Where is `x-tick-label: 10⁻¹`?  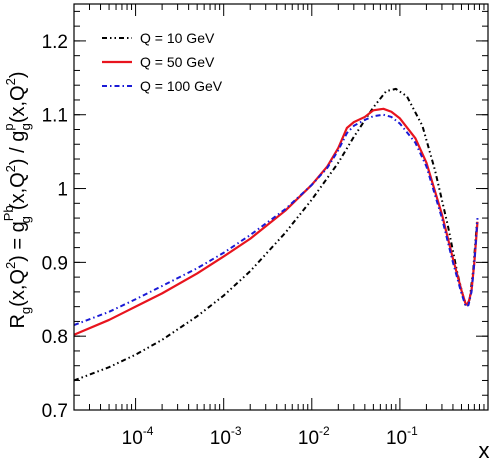 x-tick-label: 10⁻¹ is located at coordinates (402, 436).